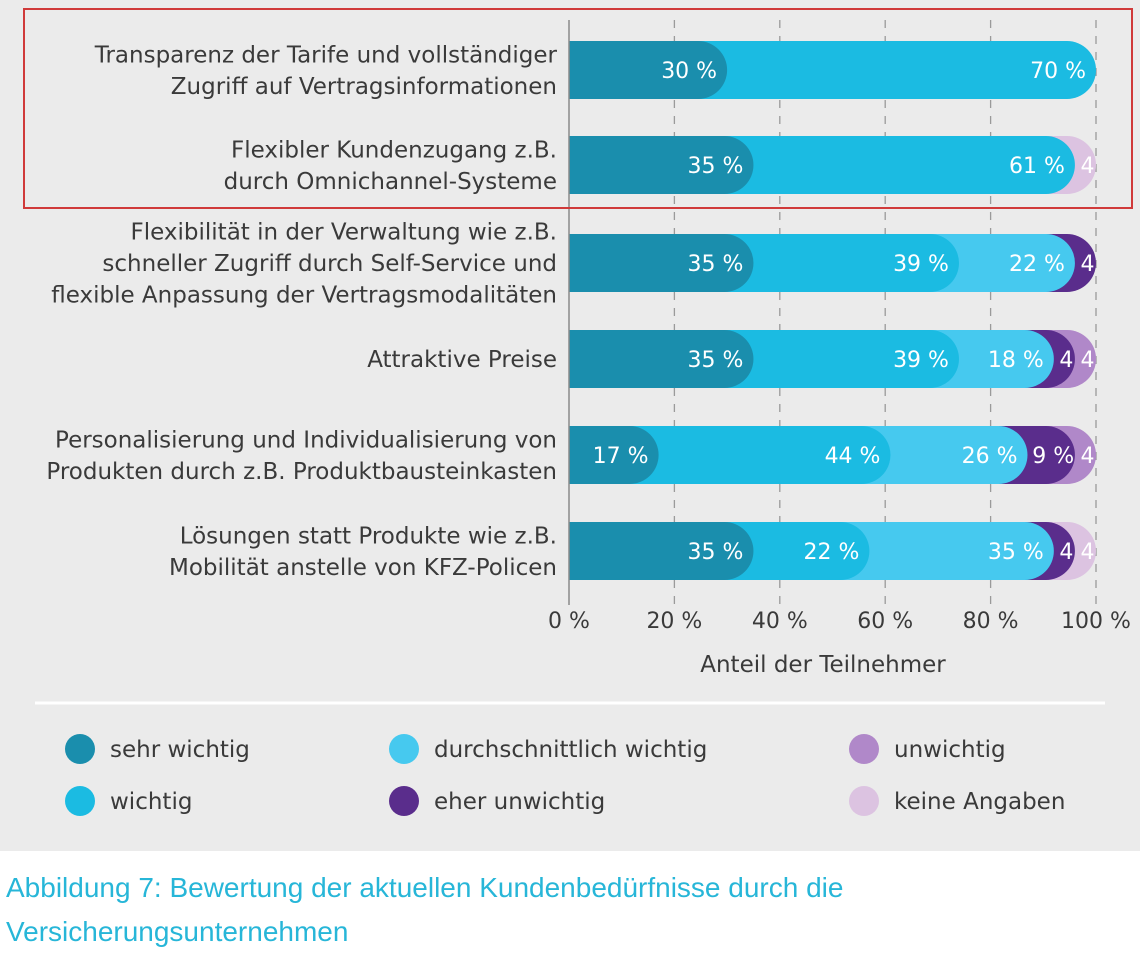  I want to click on category-label: Lösungen statt Produkte wie z.B., so click(368, 536).